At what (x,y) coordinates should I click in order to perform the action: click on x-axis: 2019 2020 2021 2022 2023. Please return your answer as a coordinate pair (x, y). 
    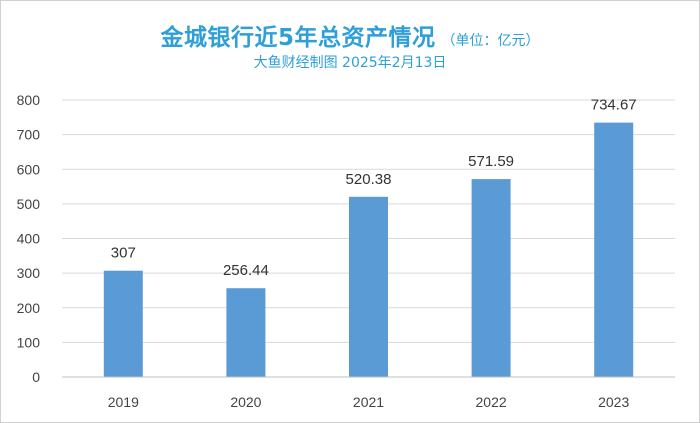
    Looking at the image, I should click on (368, 393).